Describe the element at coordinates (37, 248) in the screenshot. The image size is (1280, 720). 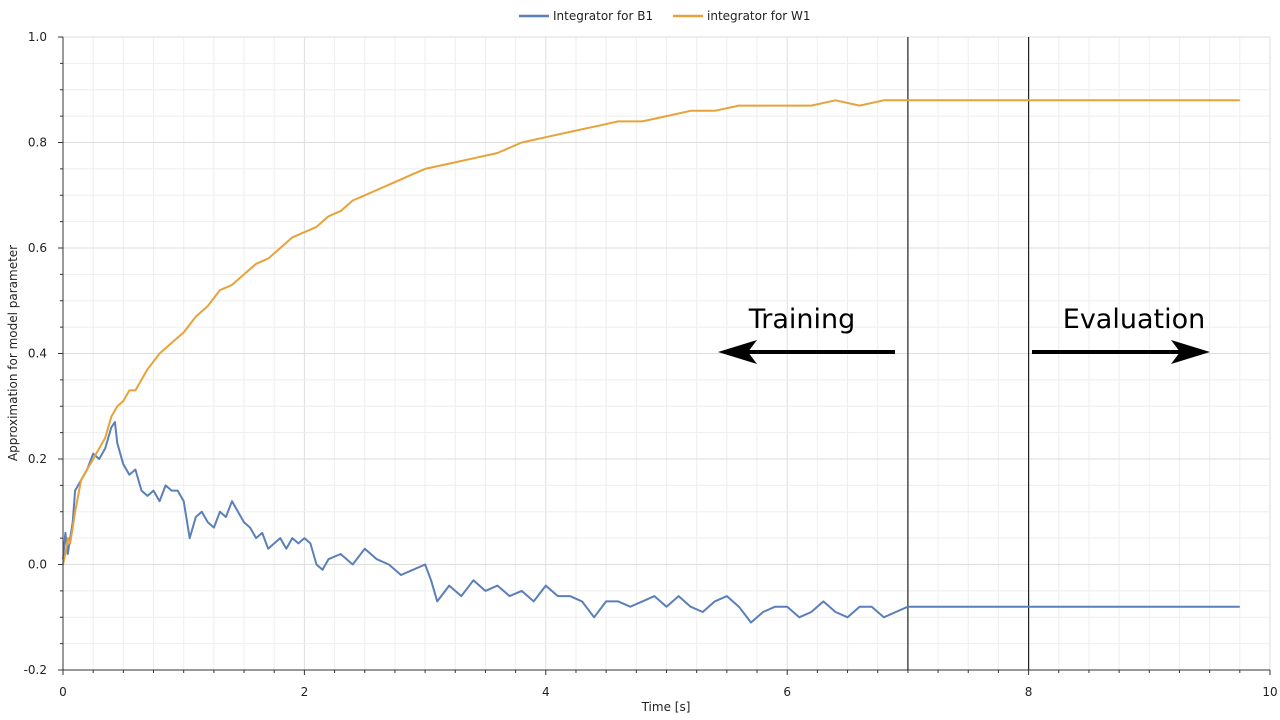
I see `y-tick-label: 0.6` at that location.